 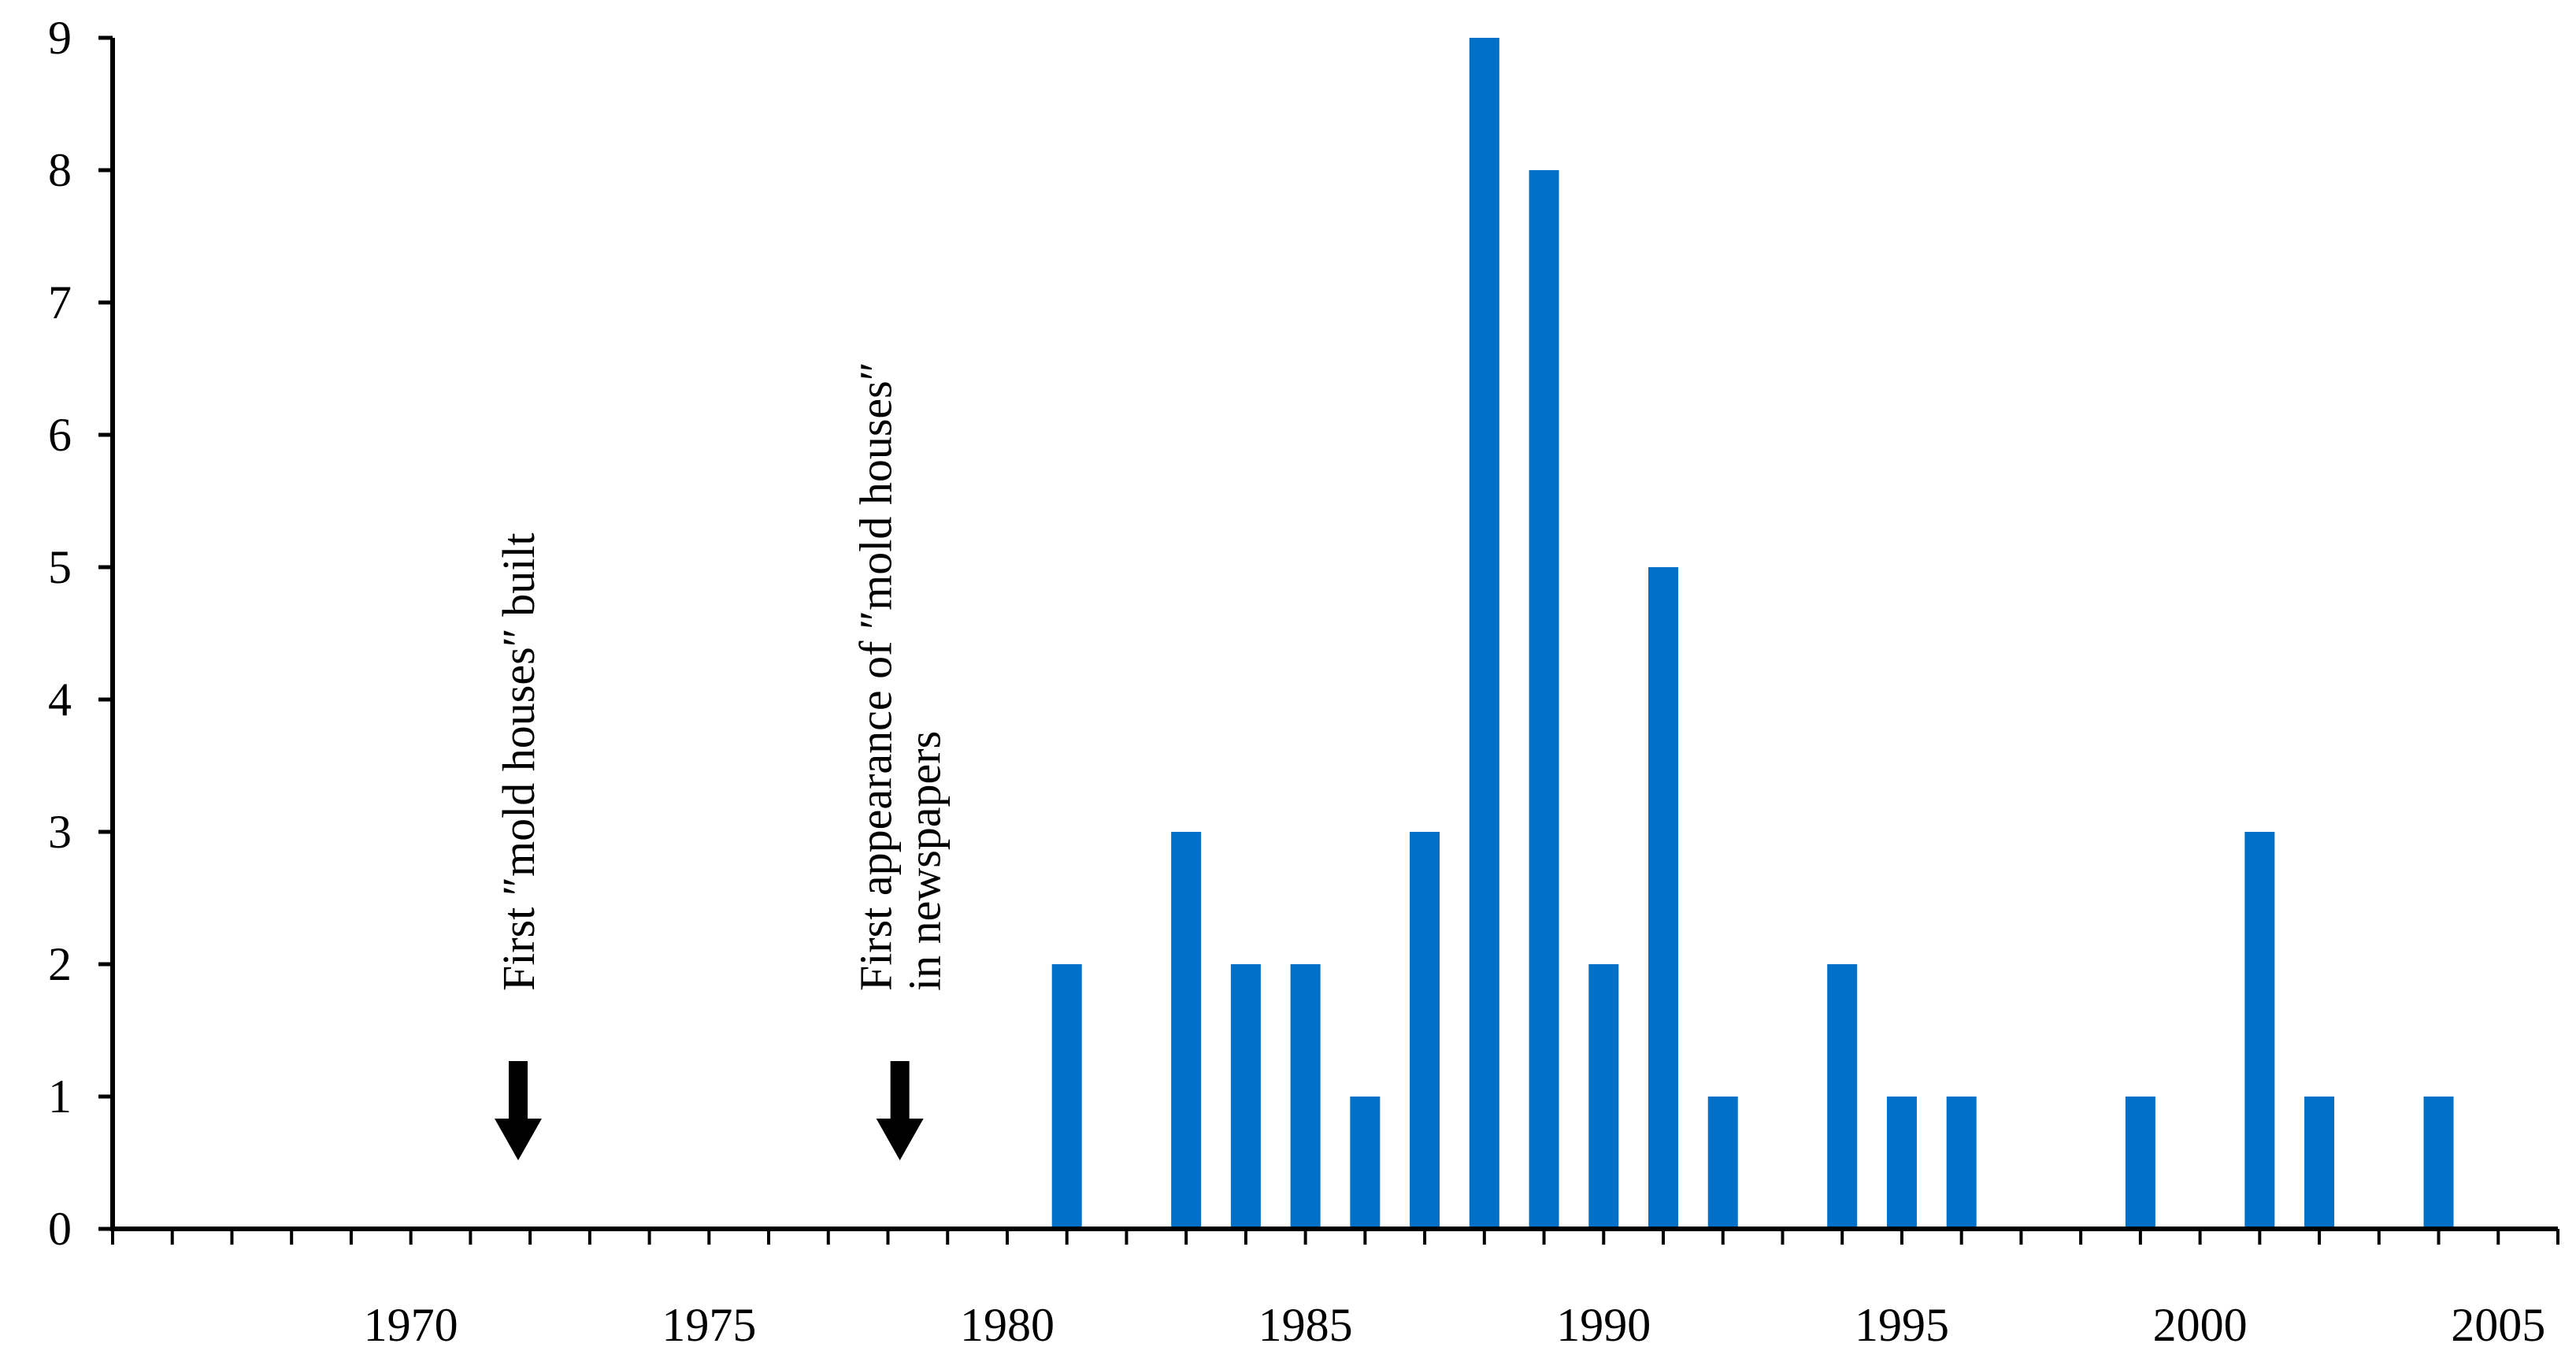 What do you see at coordinates (900, 1139) in the screenshot?
I see `annotation-2-arrow-icon` at bounding box center [900, 1139].